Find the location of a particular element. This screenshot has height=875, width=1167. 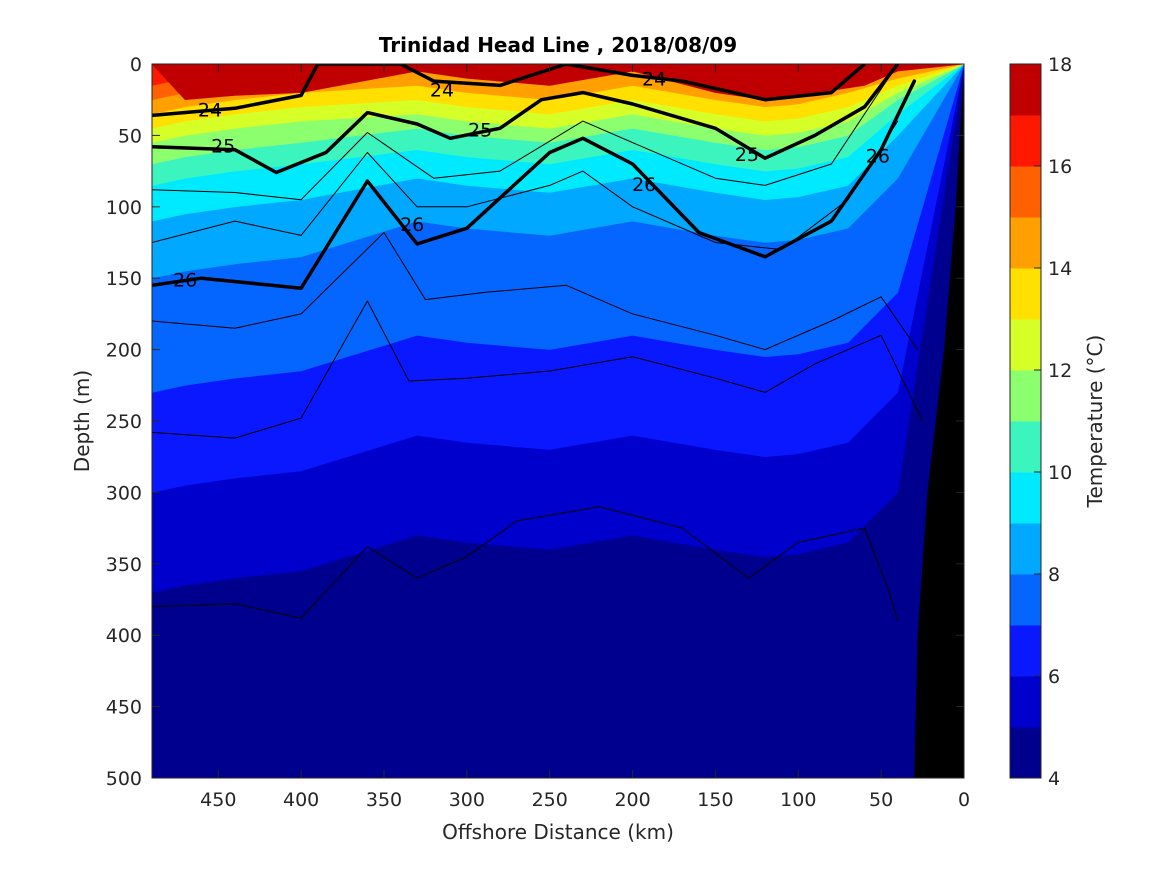

colorbar-frame is located at coordinates (1025, 421).